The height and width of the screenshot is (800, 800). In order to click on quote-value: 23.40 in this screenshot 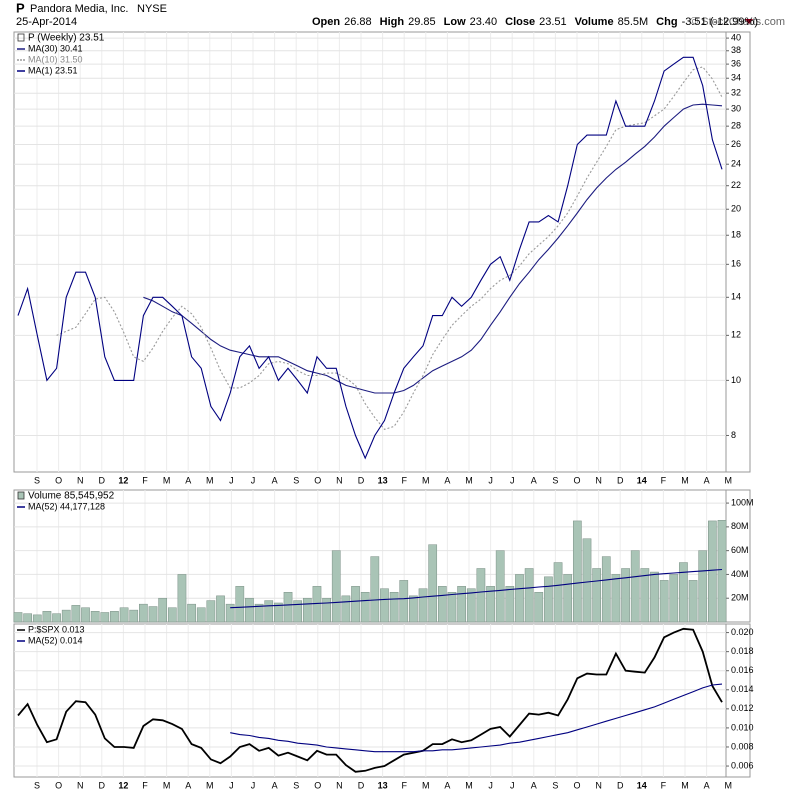, I will do `click(484, 22)`.